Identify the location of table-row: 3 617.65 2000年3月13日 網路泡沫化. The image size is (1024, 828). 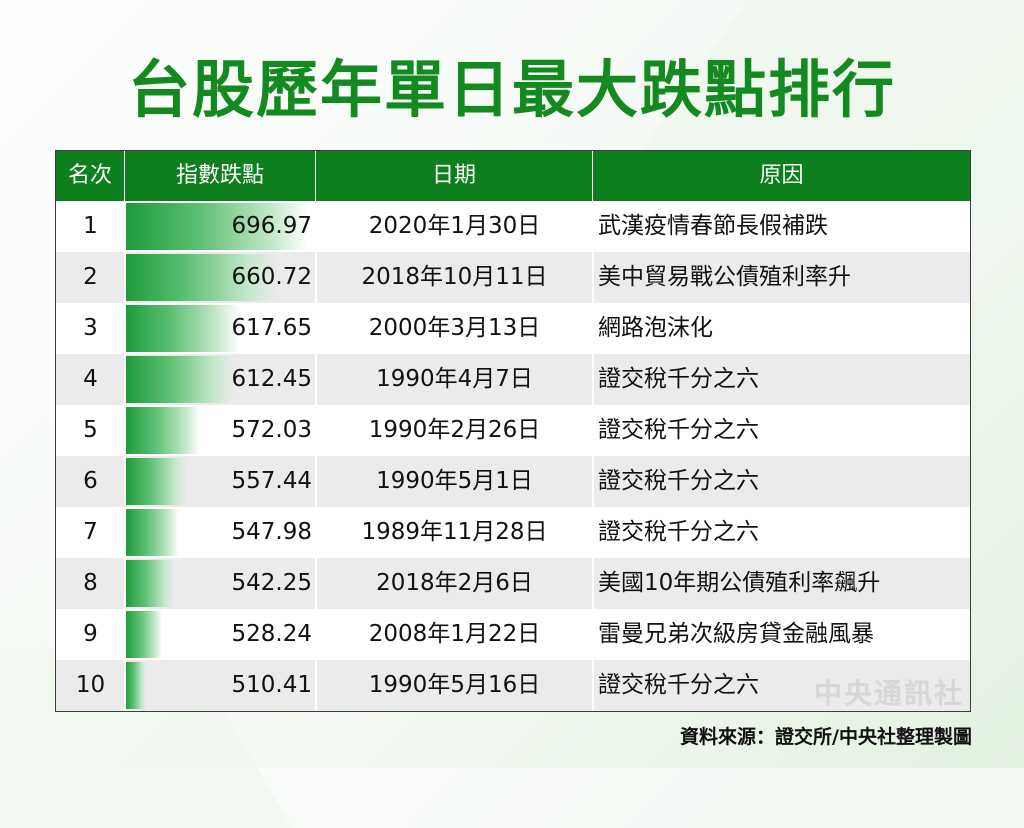
(513, 328).